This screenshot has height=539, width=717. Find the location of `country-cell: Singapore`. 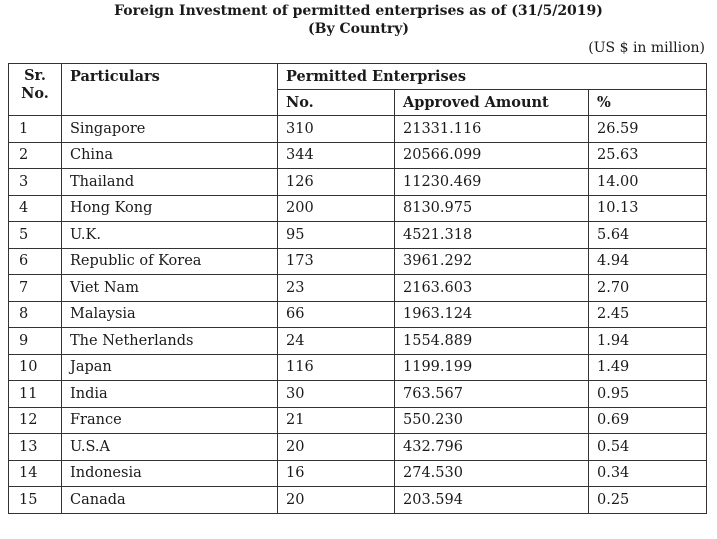

country-cell: Singapore is located at coordinates (169, 129).